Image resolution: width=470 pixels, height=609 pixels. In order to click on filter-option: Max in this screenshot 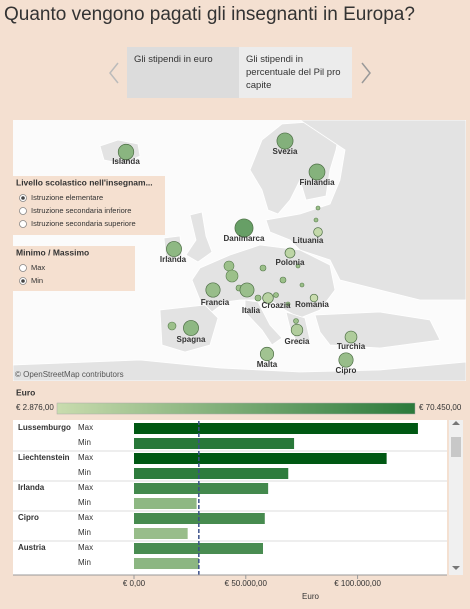, I will do `click(38, 267)`.